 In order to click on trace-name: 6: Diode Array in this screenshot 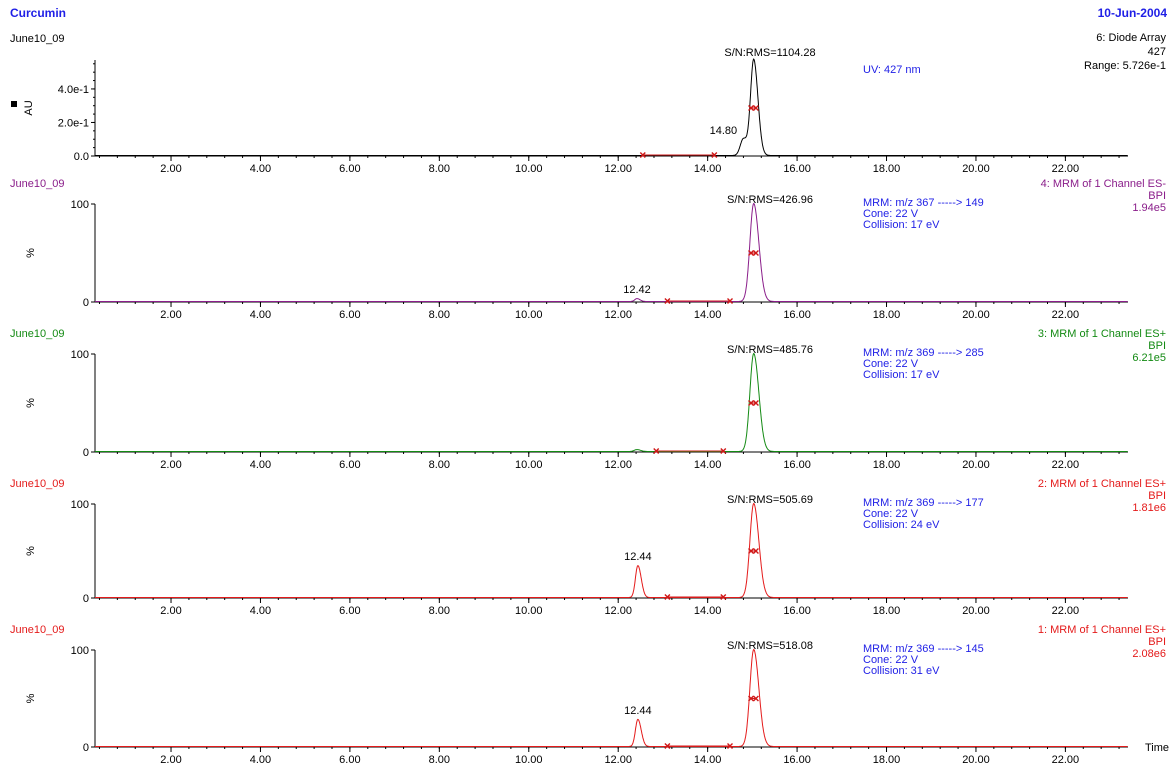, I will do `click(1131, 38)`.